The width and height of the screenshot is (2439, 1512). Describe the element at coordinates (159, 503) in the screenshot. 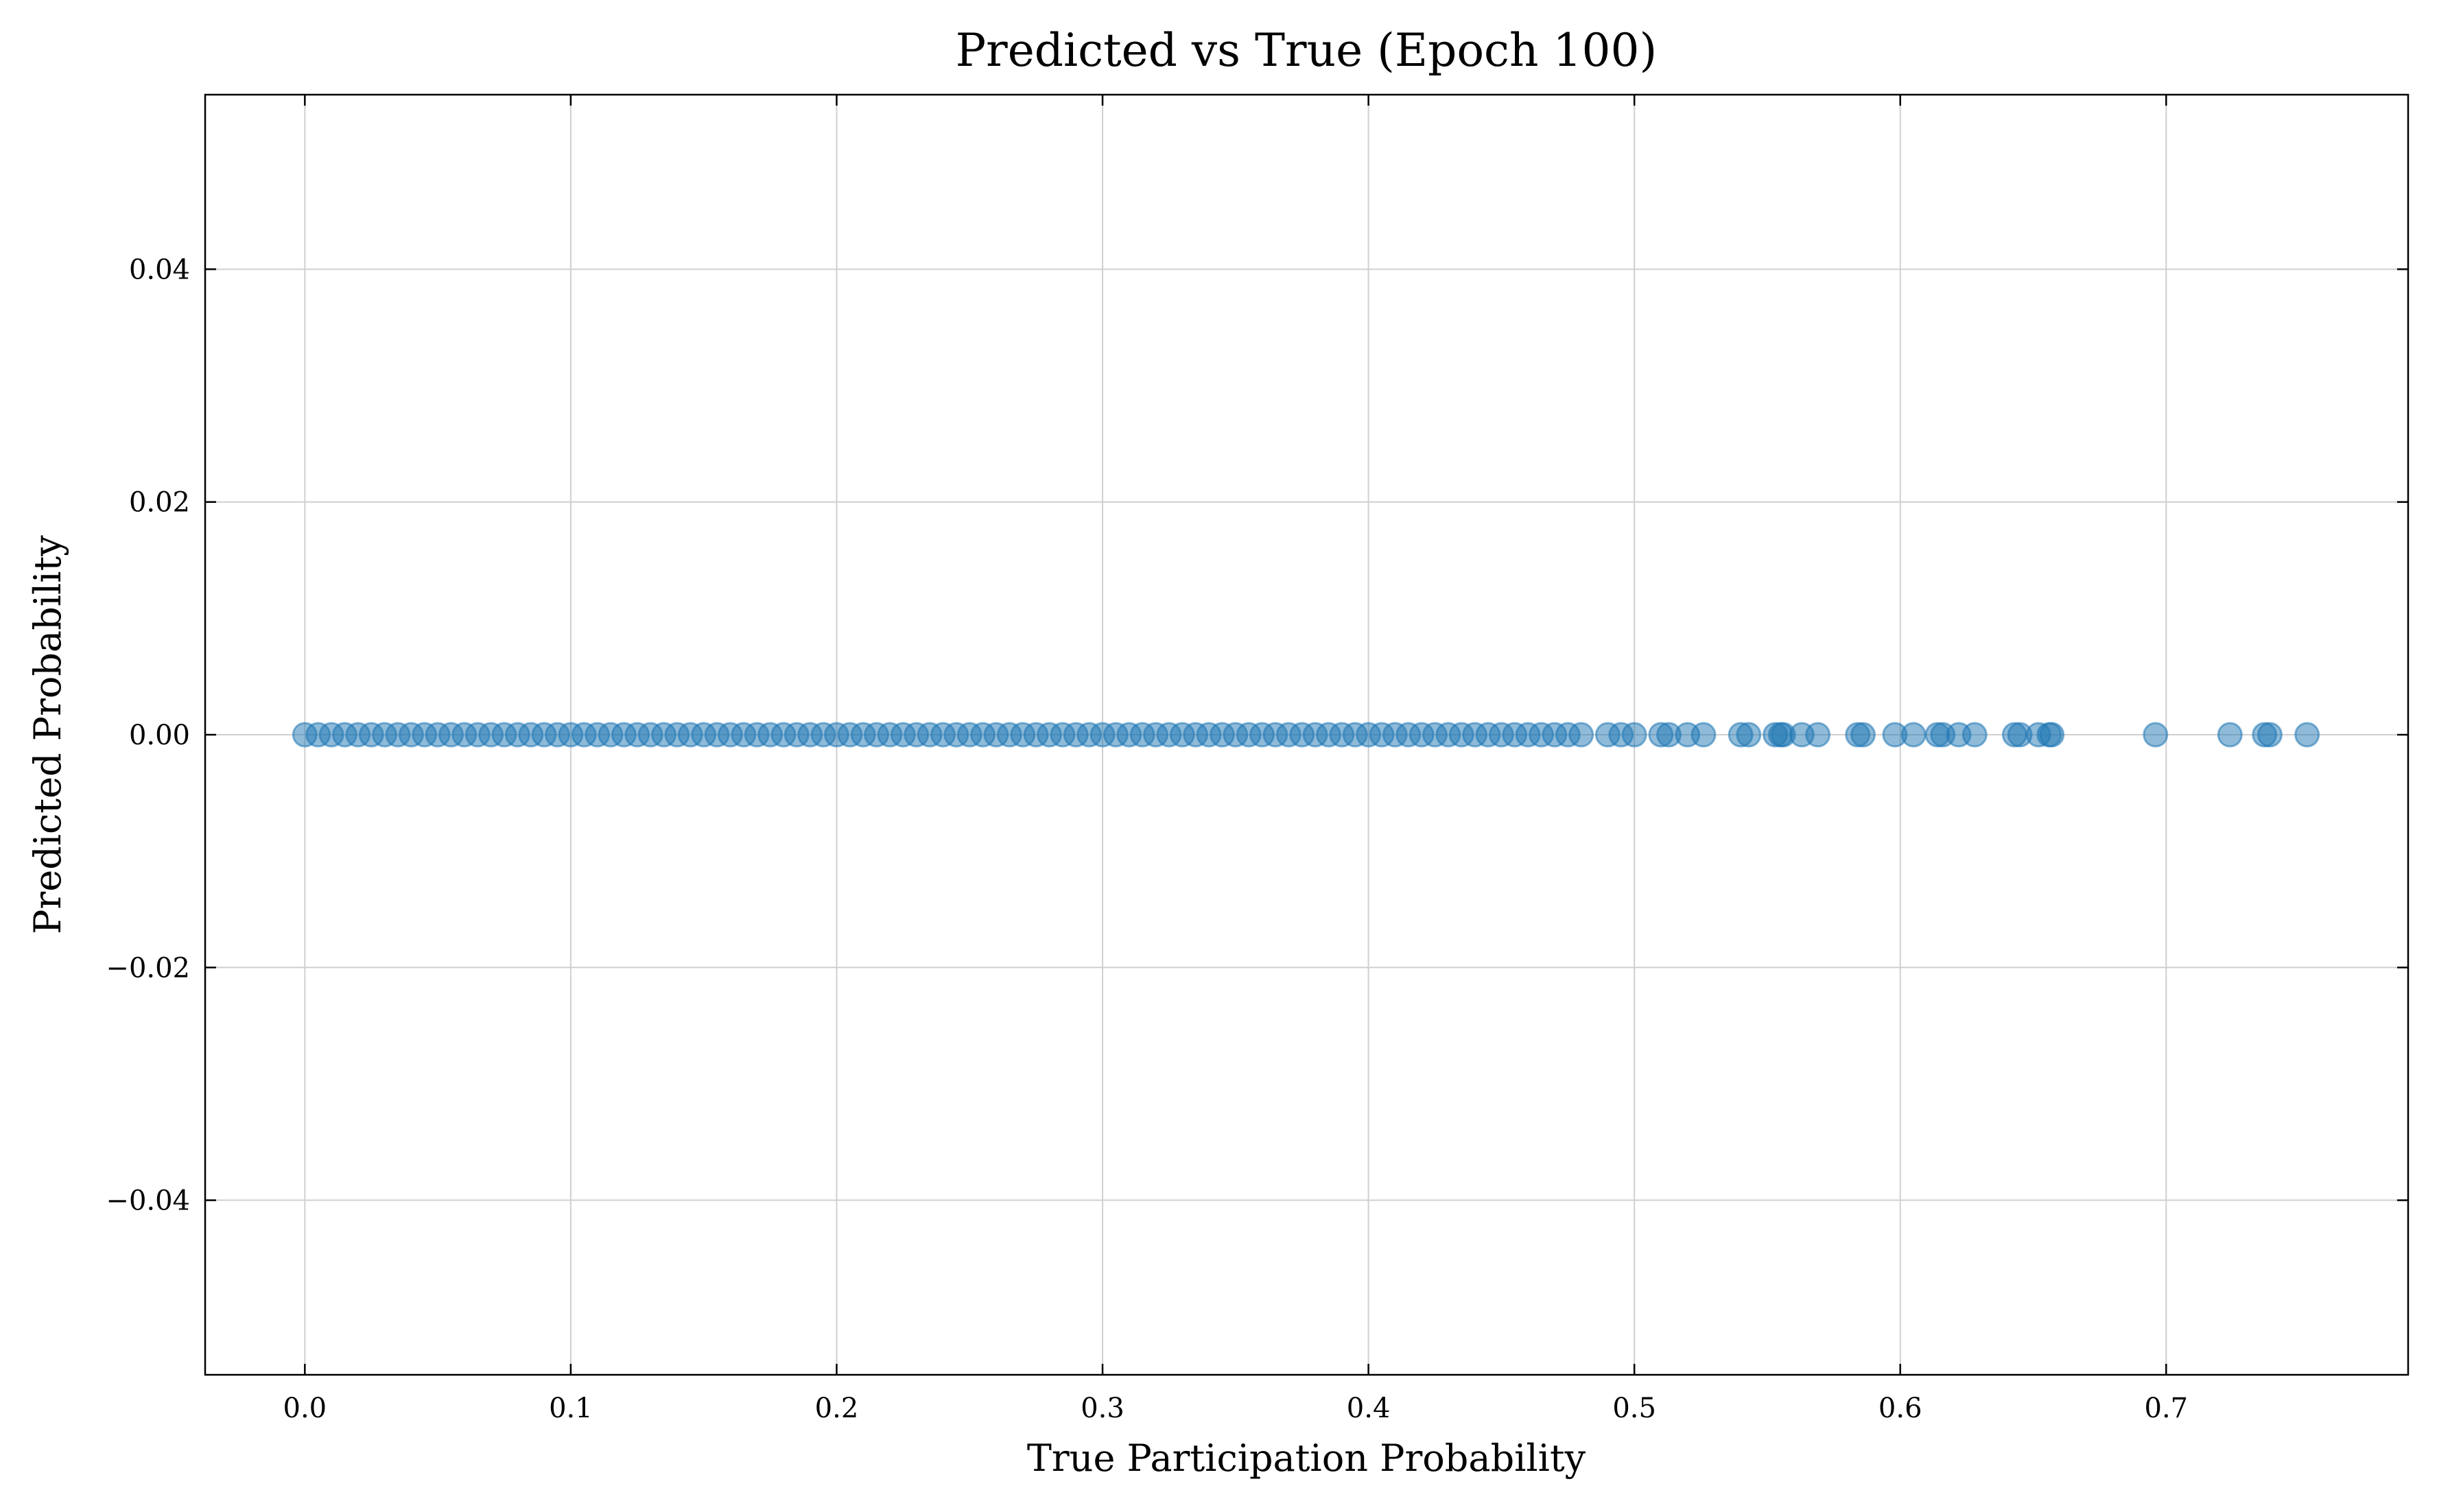

I see `y-tick-label: 0.02` at that location.